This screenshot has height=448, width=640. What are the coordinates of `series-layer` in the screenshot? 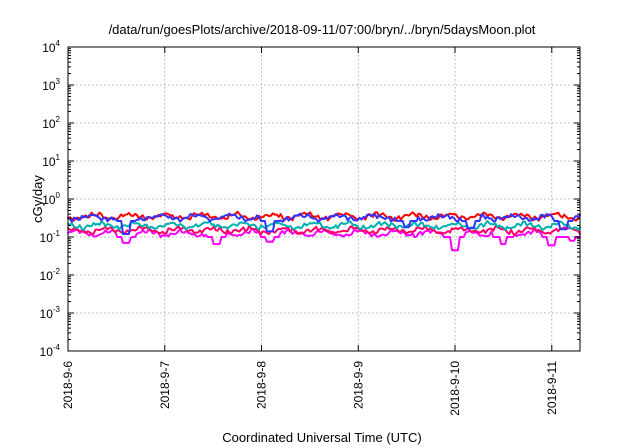 It's located at (324, 231).